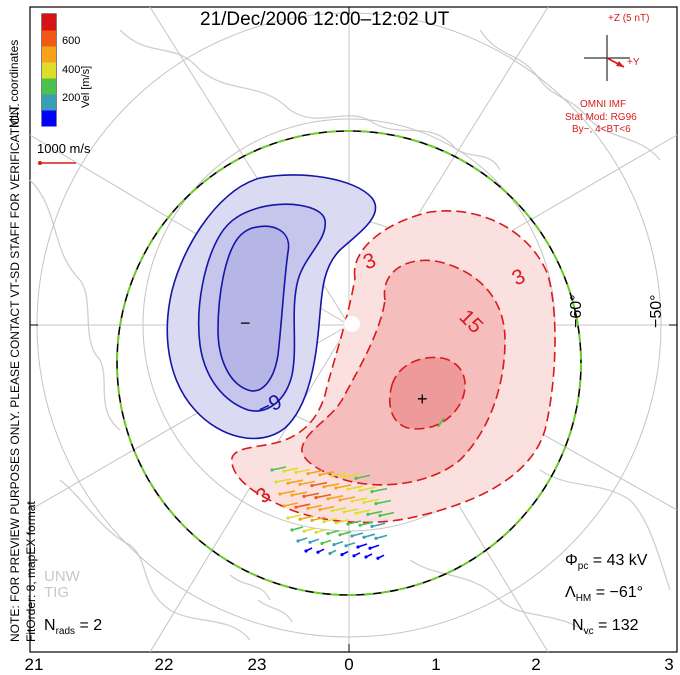 The height and width of the screenshot is (675, 680). What do you see at coordinates (617, 592) in the screenshot?
I see `lambda-value: = −61°` at bounding box center [617, 592].